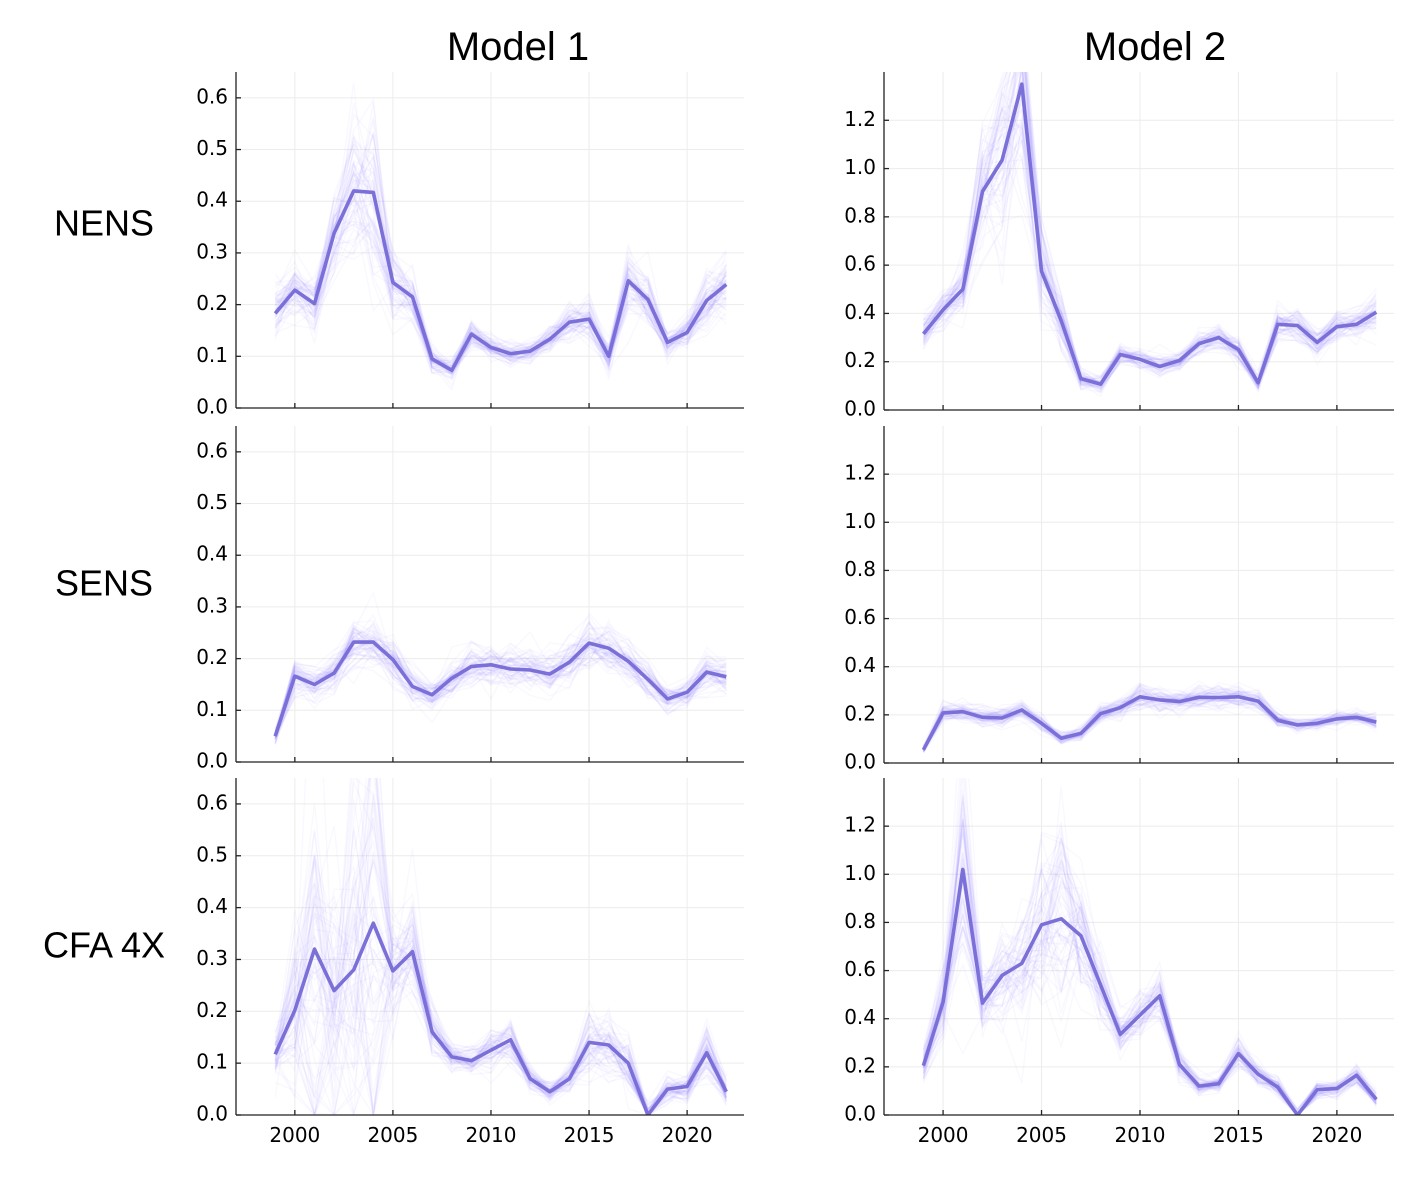 This screenshot has width=1423, height=1191. I want to click on panel-nens-model-2: 0.0 0.2 0.4 0.6 0.8 1.0 1.2, so click(1119, 246).